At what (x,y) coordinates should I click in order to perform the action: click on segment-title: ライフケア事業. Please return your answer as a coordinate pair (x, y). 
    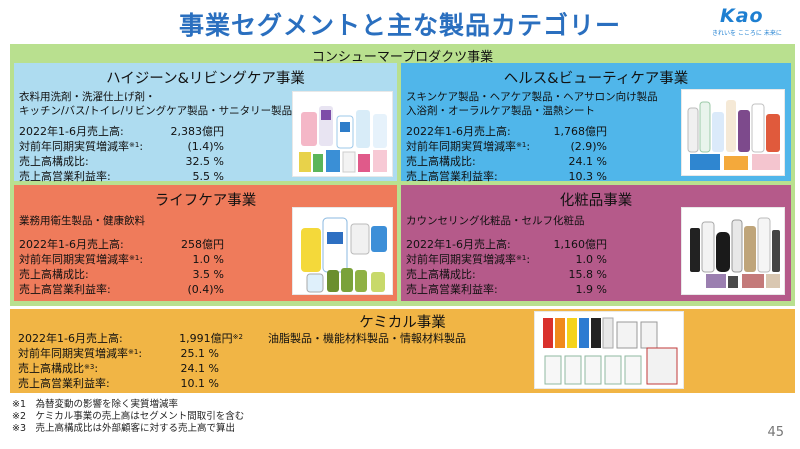
    Looking at the image, I should click on (205, 201).